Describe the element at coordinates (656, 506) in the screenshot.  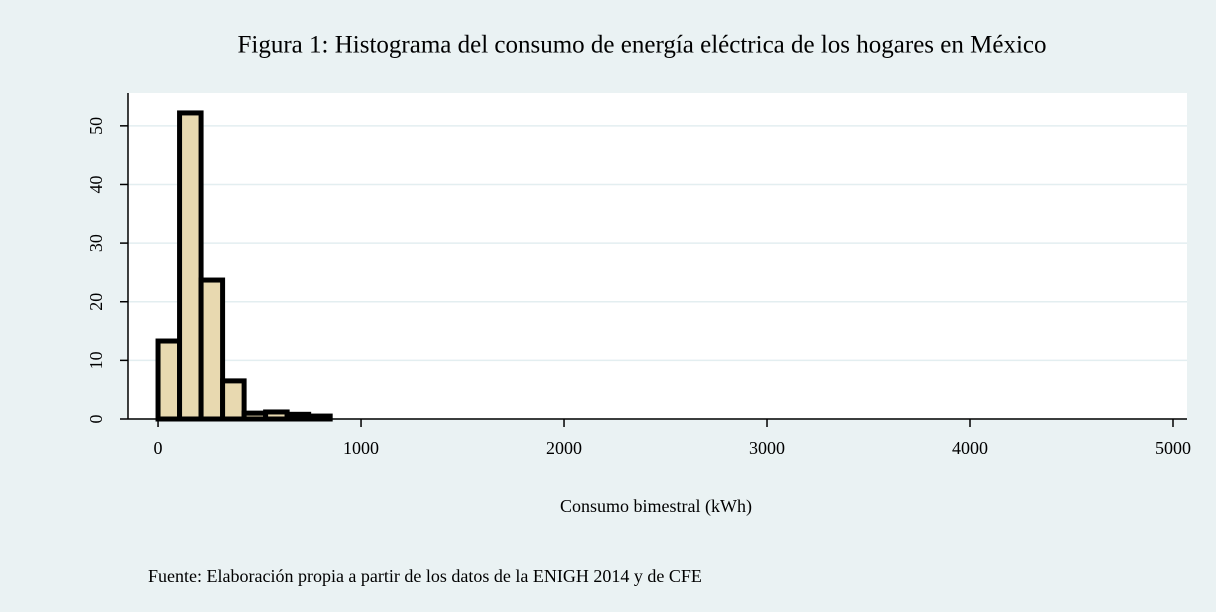
I see `x-axis-label: Consumo bimestral (kWh)` at that location.